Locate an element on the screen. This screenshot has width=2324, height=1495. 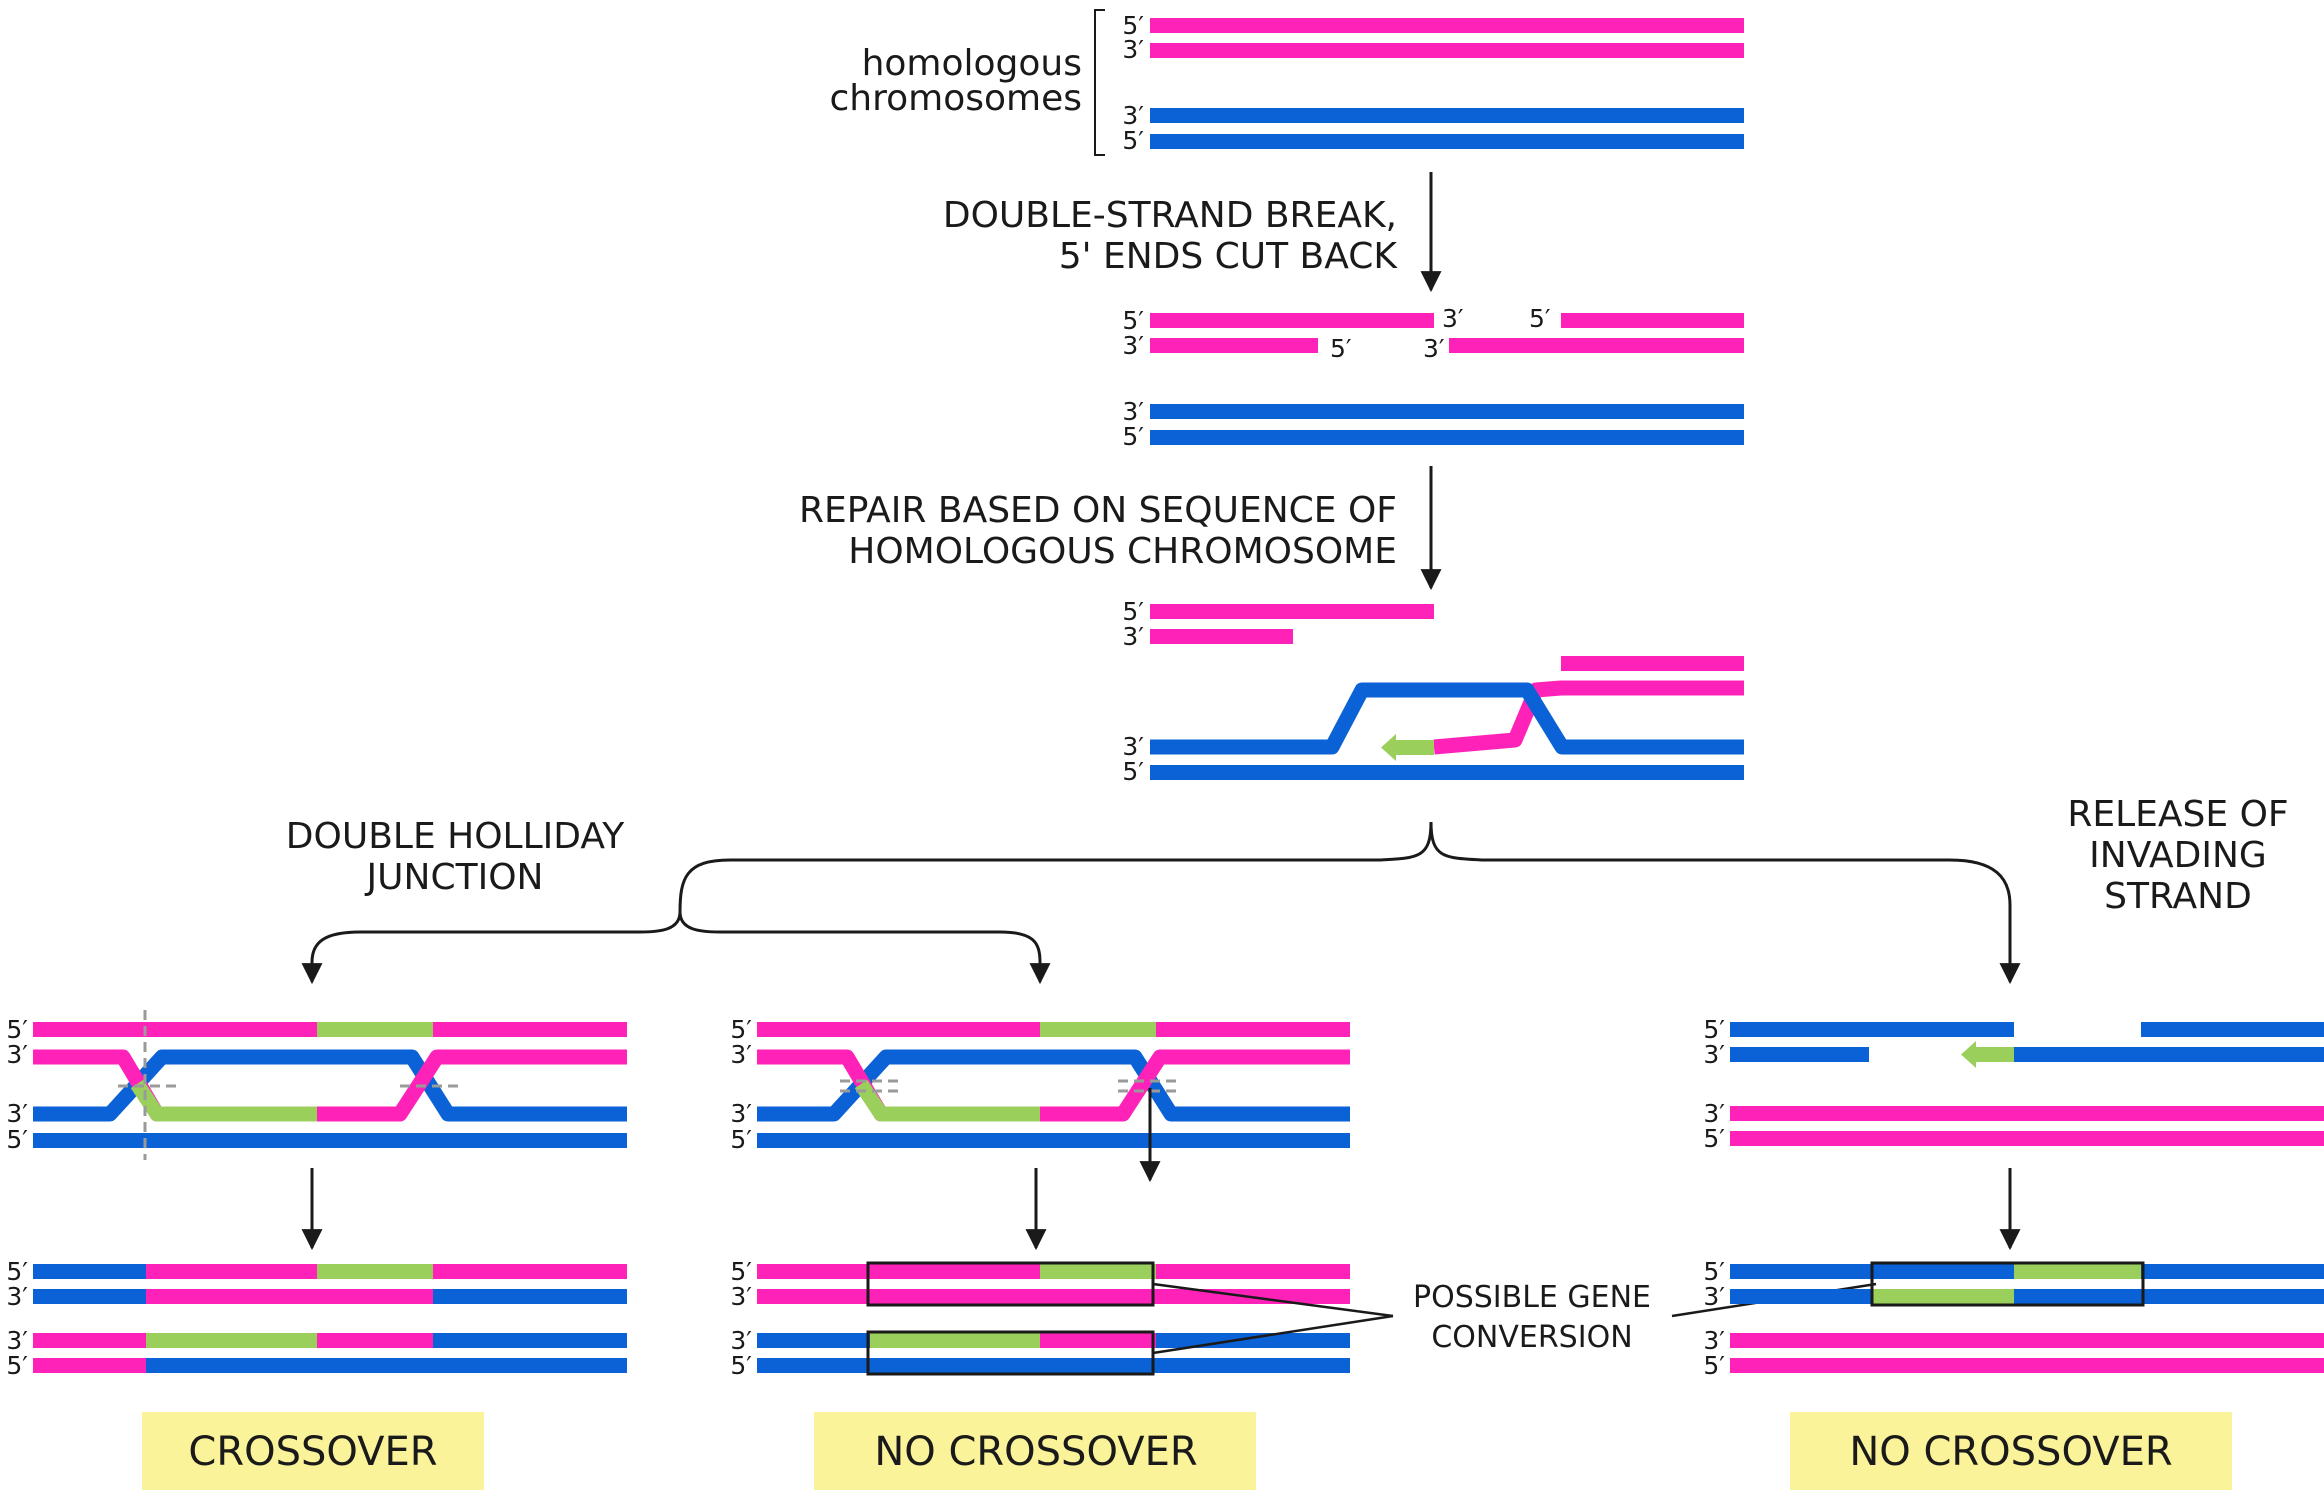
release-label-line3: STRAND is located at coordinates (2178, 896).